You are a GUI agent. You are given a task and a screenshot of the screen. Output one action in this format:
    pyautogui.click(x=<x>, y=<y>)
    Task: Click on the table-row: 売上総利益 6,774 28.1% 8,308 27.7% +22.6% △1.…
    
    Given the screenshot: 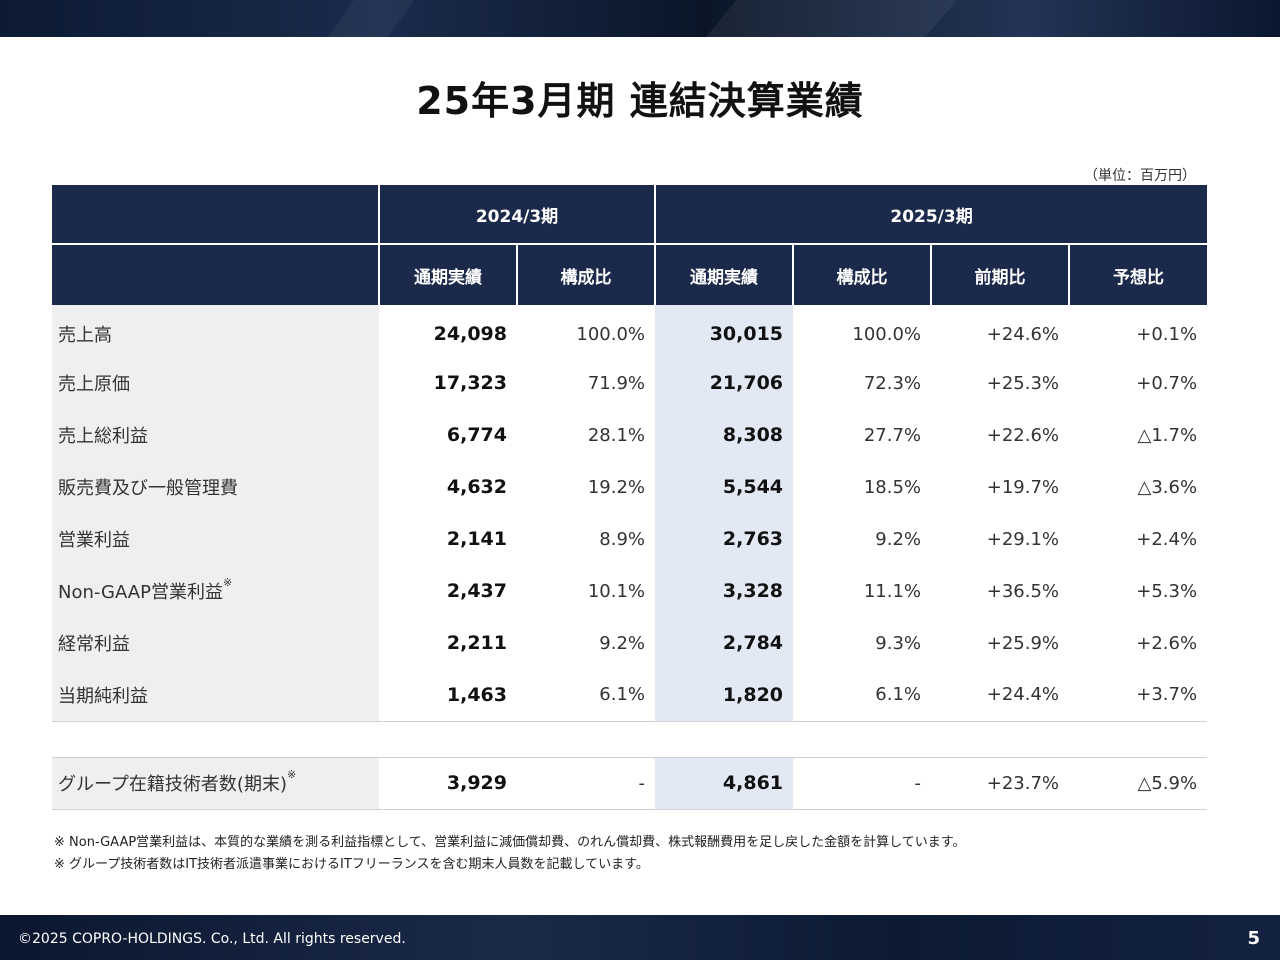 What is the action you would take?
    pyautogui.click(x=629, y=435)
    